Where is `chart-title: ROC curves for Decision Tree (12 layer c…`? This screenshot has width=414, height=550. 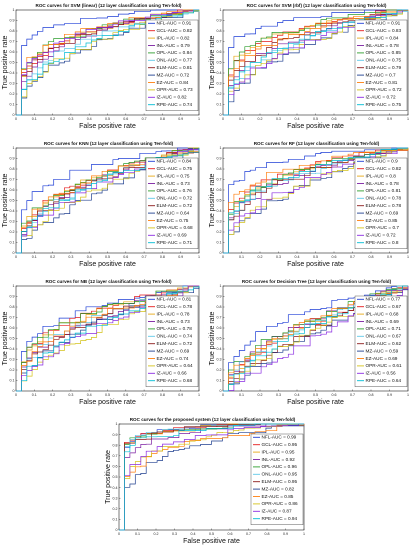 chart-title: ROC curves for Decision Tree (12 layer c… is located at coordinates (317, 281).